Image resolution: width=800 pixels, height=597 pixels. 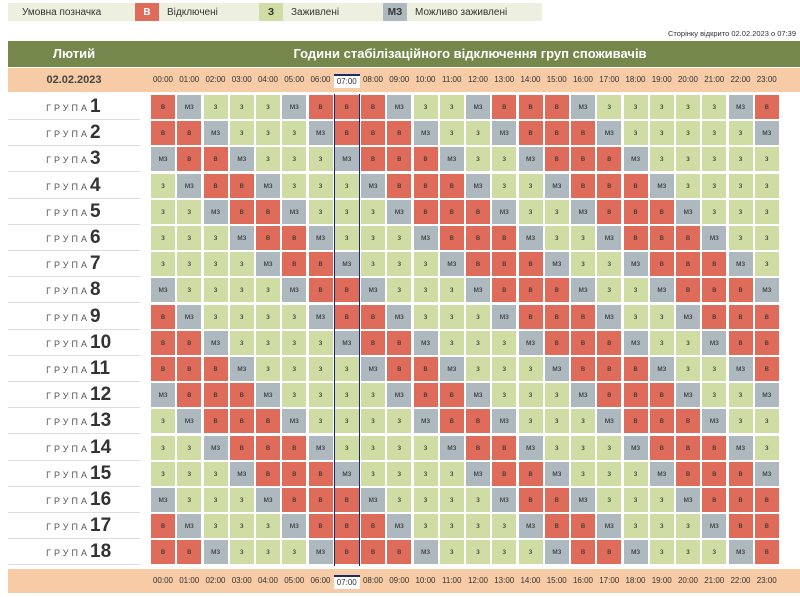 I want to click on top-hour-label: 10:00, so click(x=425, y=79).